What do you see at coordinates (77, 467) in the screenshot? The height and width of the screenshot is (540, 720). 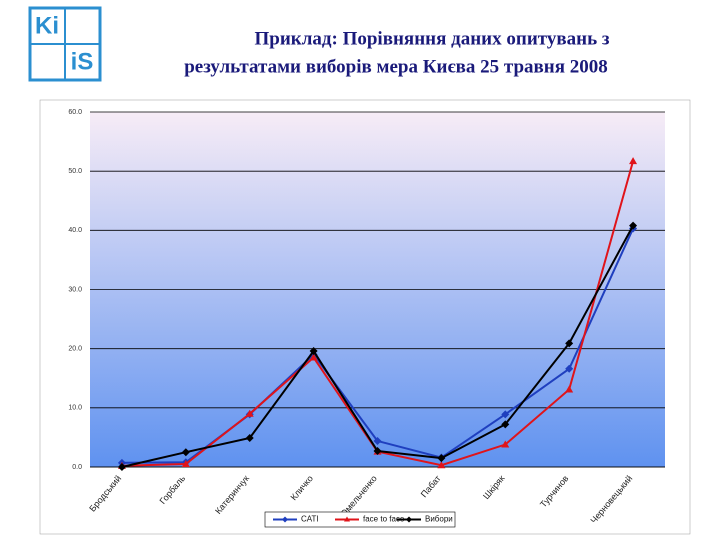 I see `y-tick-label: 0.0` at bounding box center [77, 467].